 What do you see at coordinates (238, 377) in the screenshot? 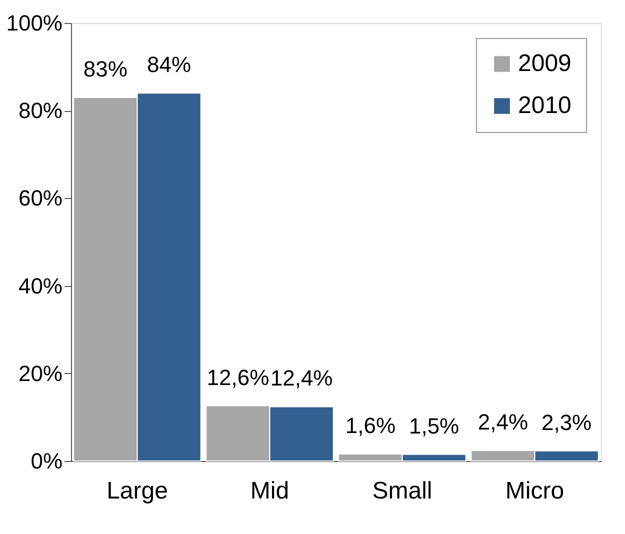
I see `data-label: 12,6%` at bounding box center [238, 377].